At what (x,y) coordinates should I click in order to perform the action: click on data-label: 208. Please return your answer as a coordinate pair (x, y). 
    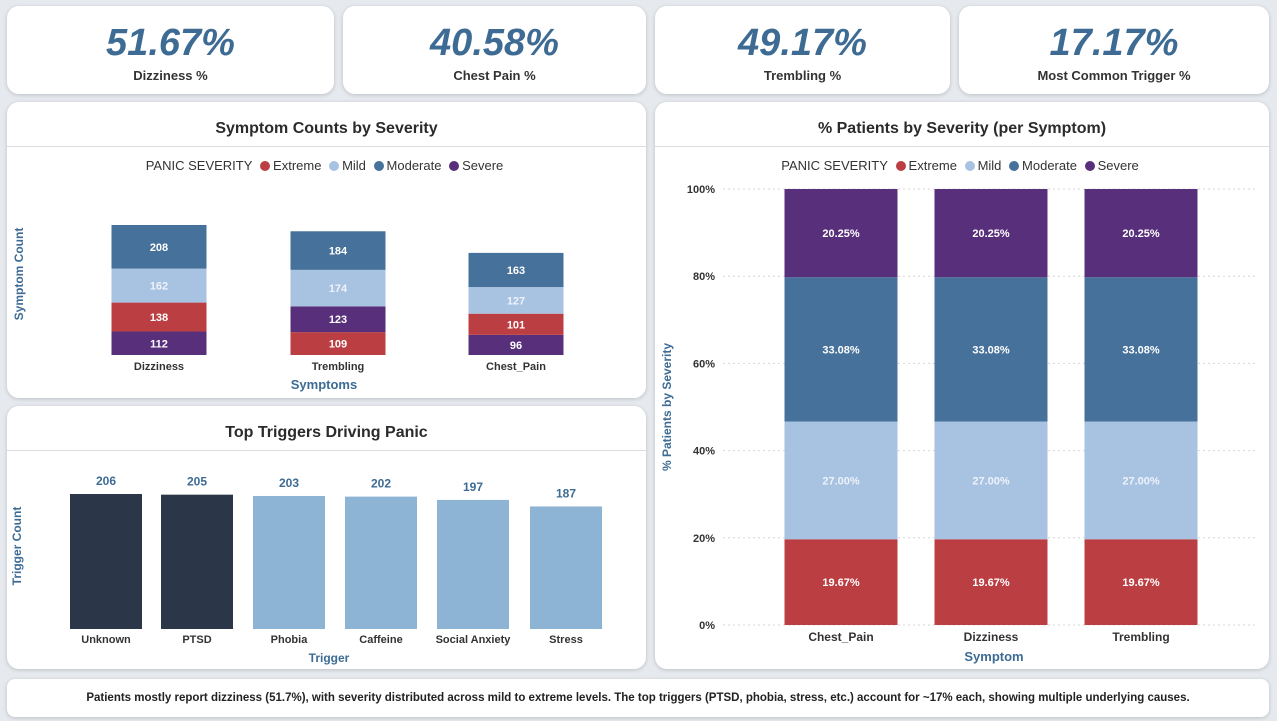
    Looking at the image, I should click on (159, 248).